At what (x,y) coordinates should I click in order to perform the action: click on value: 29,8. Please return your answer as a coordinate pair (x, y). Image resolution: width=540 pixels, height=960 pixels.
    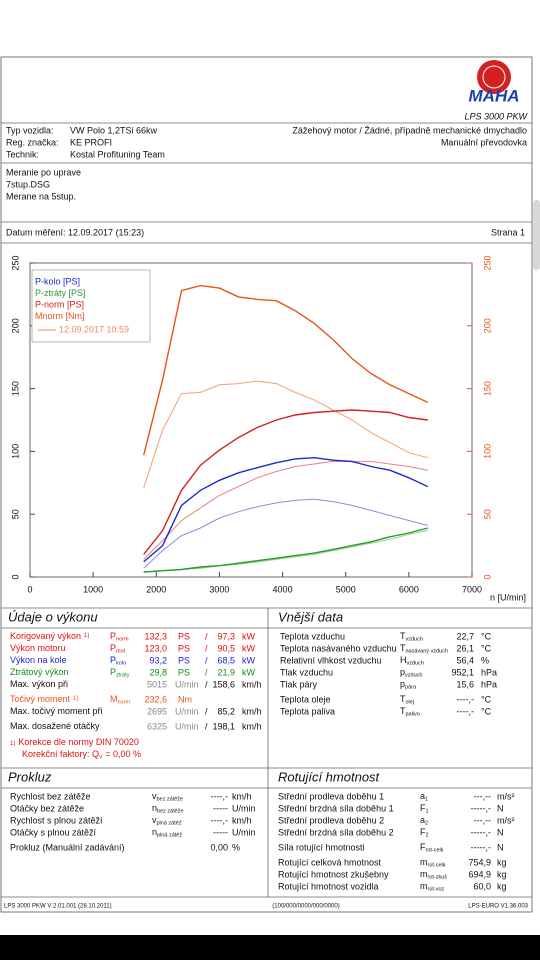
    Looking at the image, I should click on (158, 672).